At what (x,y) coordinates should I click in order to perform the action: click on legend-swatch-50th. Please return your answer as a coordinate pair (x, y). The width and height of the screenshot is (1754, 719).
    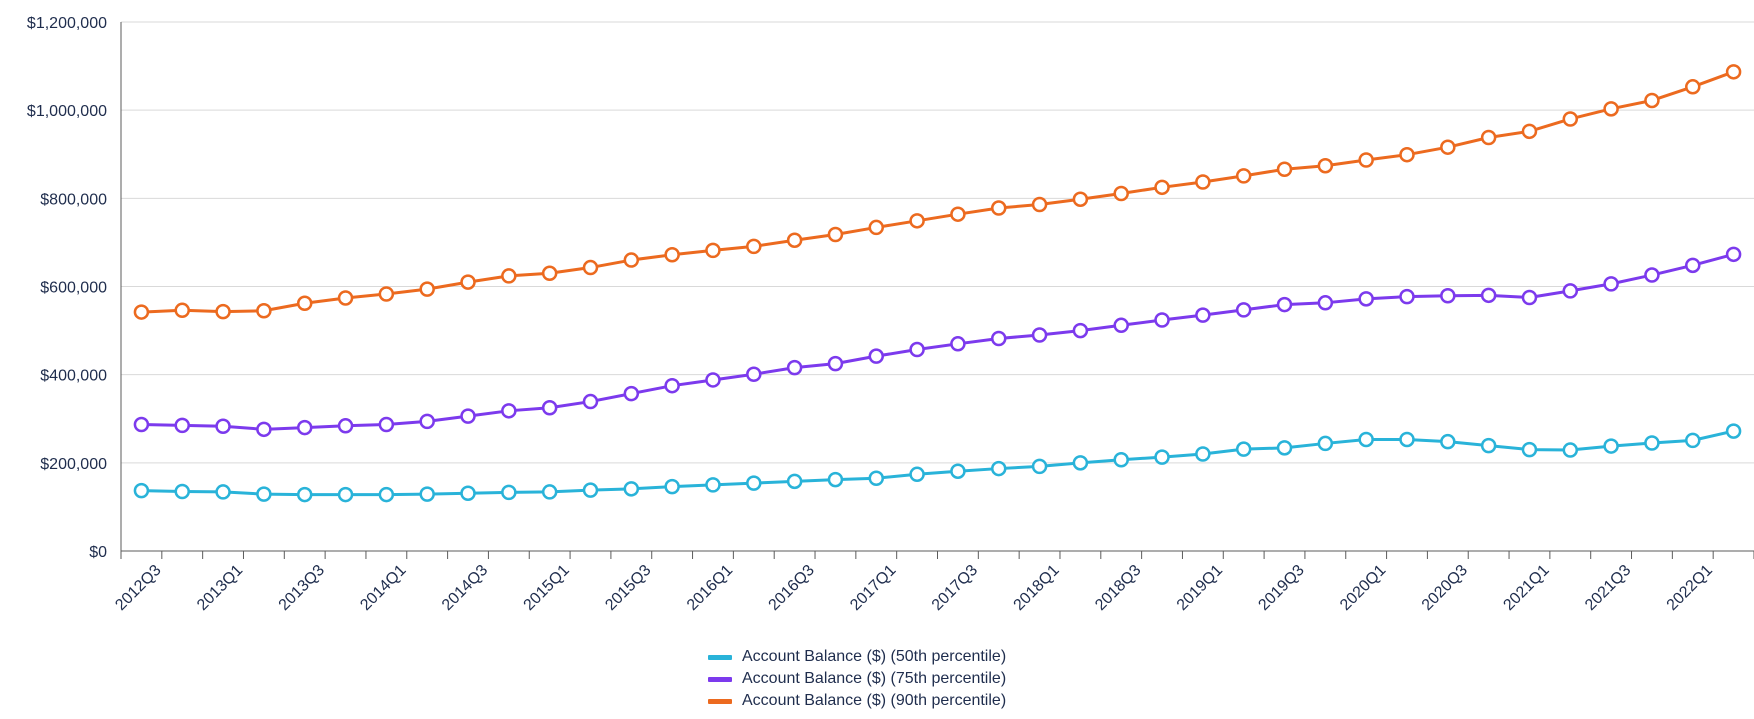
    Looking at the image, I should click on (720, 657).